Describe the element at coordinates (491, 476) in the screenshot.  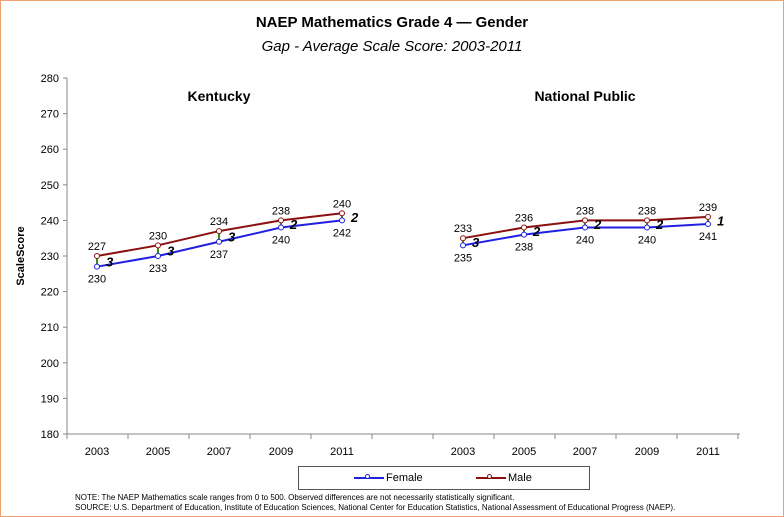
I see `legend-swatch-male` at that location.